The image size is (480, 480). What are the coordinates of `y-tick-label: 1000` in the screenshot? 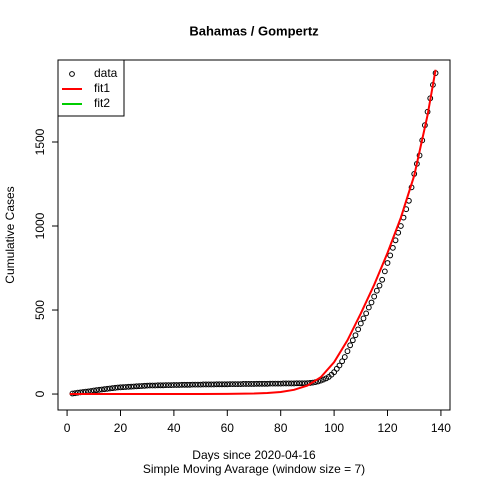 It's located at (40, 225).